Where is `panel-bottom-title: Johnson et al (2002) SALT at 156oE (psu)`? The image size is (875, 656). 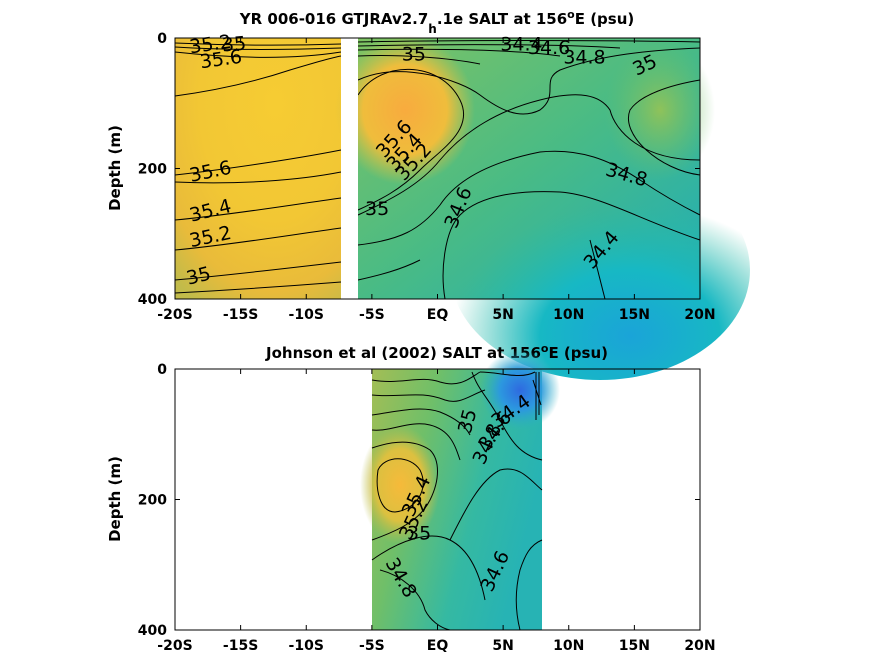
panel-bottom-title: Johnson et al (2002) SALT at 156oE (psu) is located at coordinates (436, 352).